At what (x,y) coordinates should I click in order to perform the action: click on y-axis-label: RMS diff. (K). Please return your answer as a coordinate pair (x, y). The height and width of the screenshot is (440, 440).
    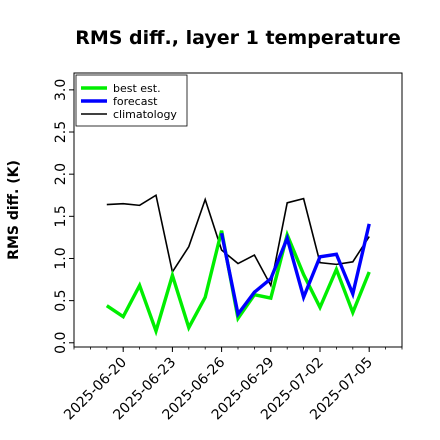
    Looking at the image, I should click on (14, 210).